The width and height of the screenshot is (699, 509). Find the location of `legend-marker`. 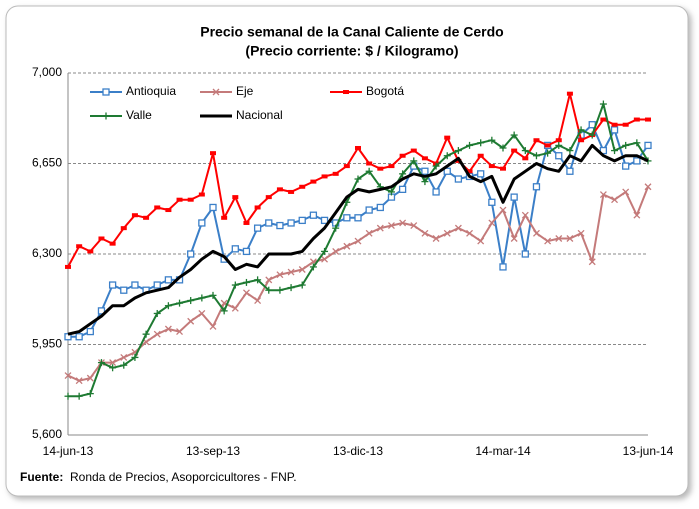

legend-marker is located at coordinates (106, 116).